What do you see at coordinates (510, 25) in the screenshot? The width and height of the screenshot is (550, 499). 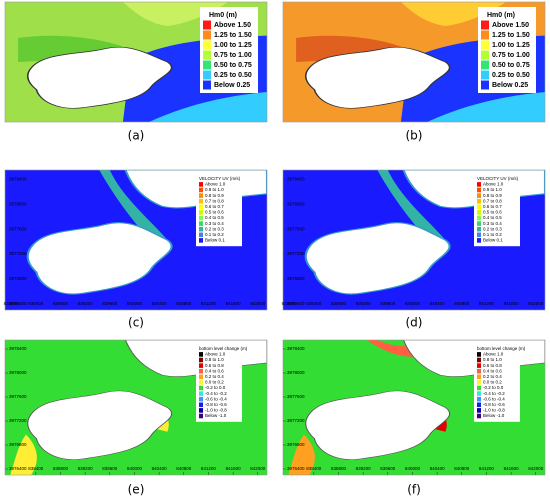 I see `legend-label: Above 1.50` at bounding box center [510, 25].